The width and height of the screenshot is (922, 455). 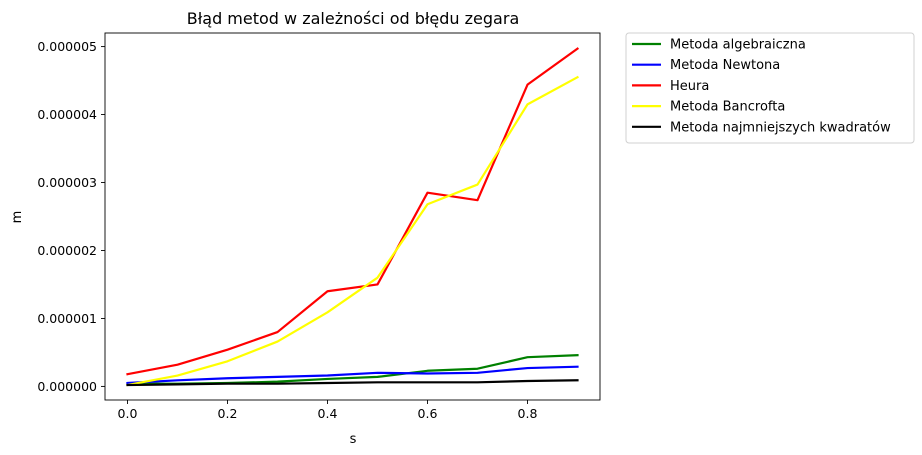 What do you see at coordinates (67, 114) in the screenshot?
I see `y-tick-label: 0.000004` at bounding box center [67, 114].